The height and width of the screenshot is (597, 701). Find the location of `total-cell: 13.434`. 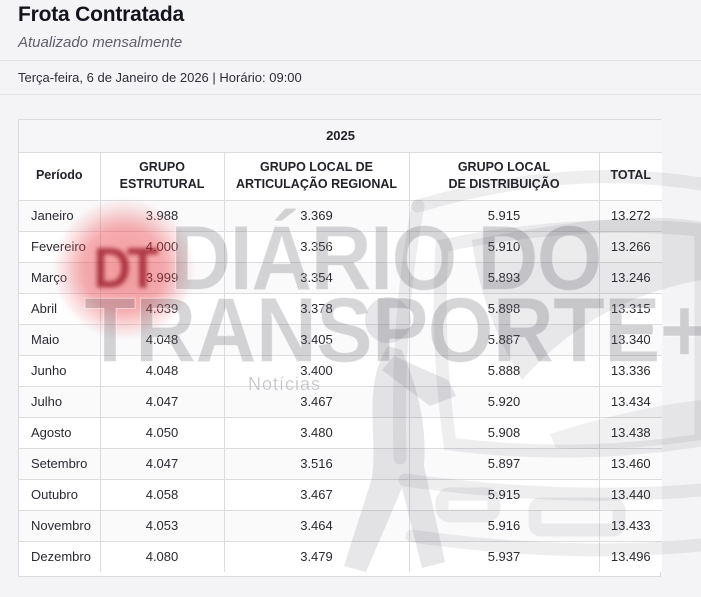

total-cell: 13.434 is located at coordinates (630, 401).